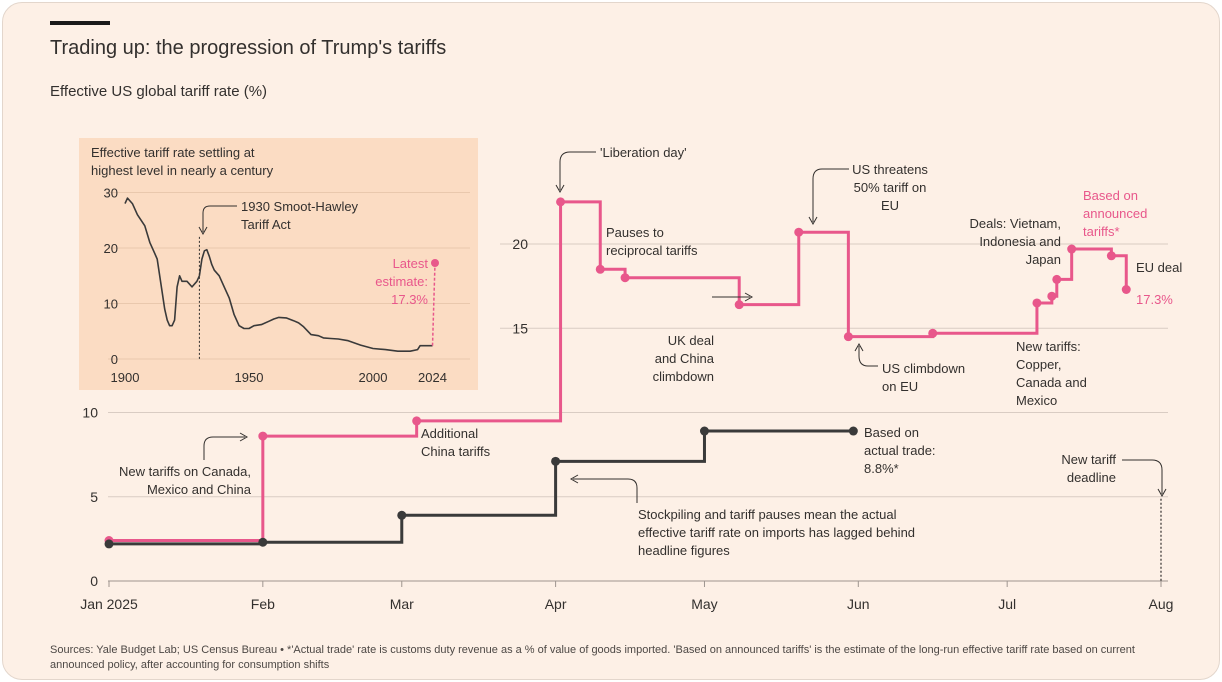 The width and height of the screenshot is (1222, 682). What do you see at coordinates (643, 152) in the screenshot?
I see `annotation-liberation-day-line-1: 'Liberation day'` at bounding box center [643, 152].